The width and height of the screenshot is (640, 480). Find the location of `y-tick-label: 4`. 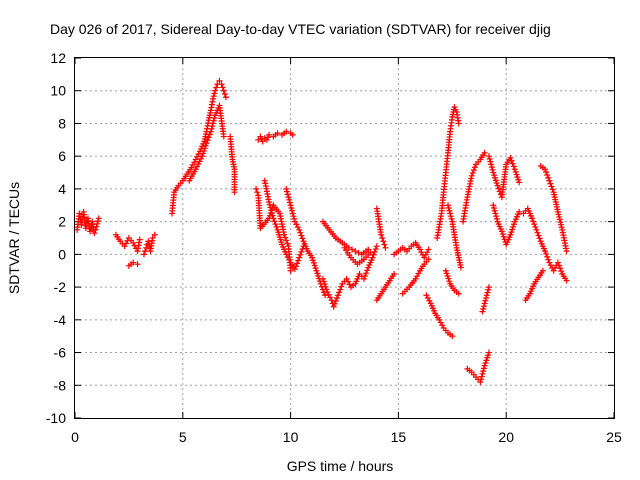

y-tick-label: 4 is located at coordinates (62, 189).